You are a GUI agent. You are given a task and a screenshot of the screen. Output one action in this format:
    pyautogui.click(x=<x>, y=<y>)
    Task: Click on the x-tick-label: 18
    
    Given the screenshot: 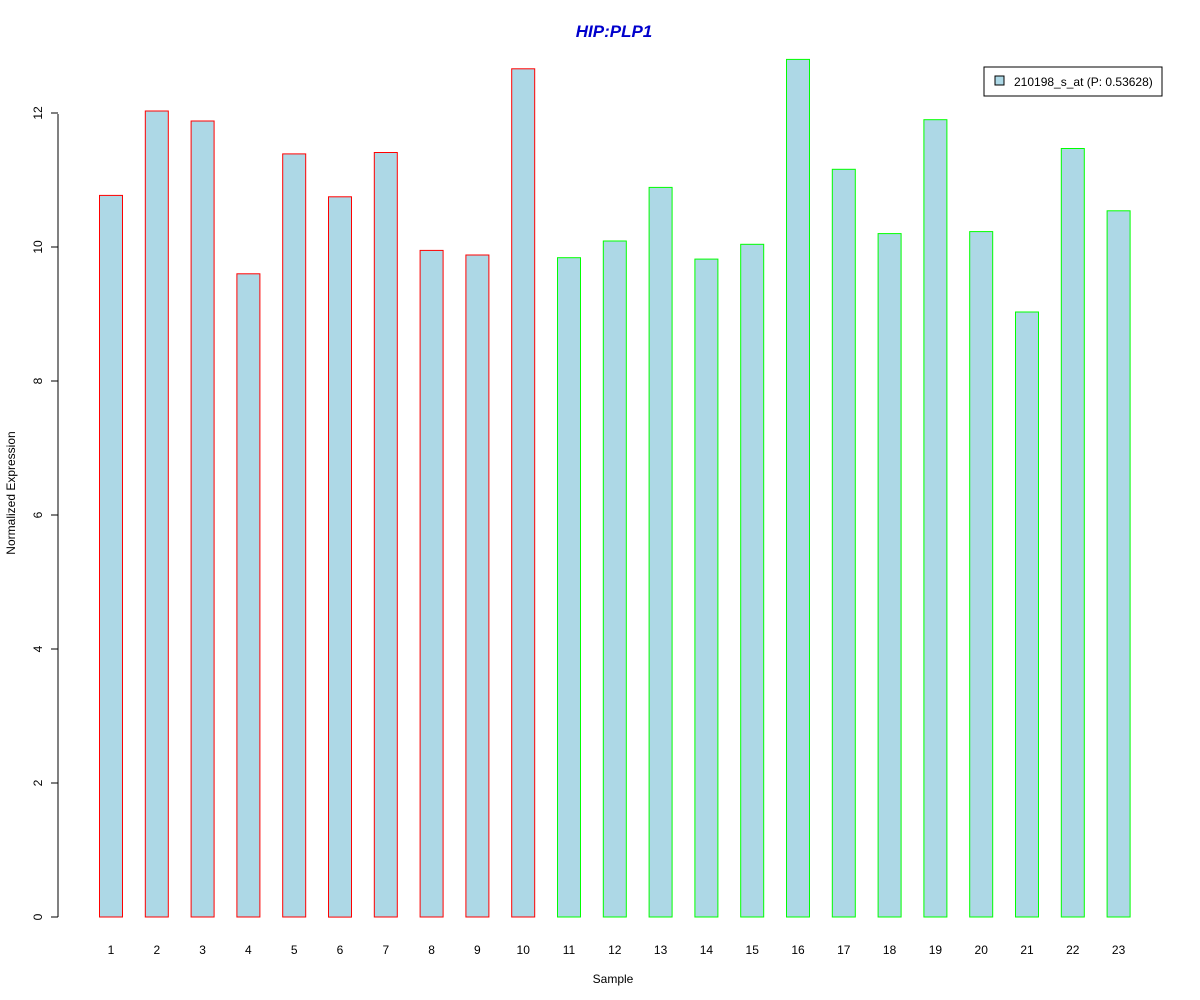 What is the action you would take?
    pyautogui.click(x=890, y=950)
    